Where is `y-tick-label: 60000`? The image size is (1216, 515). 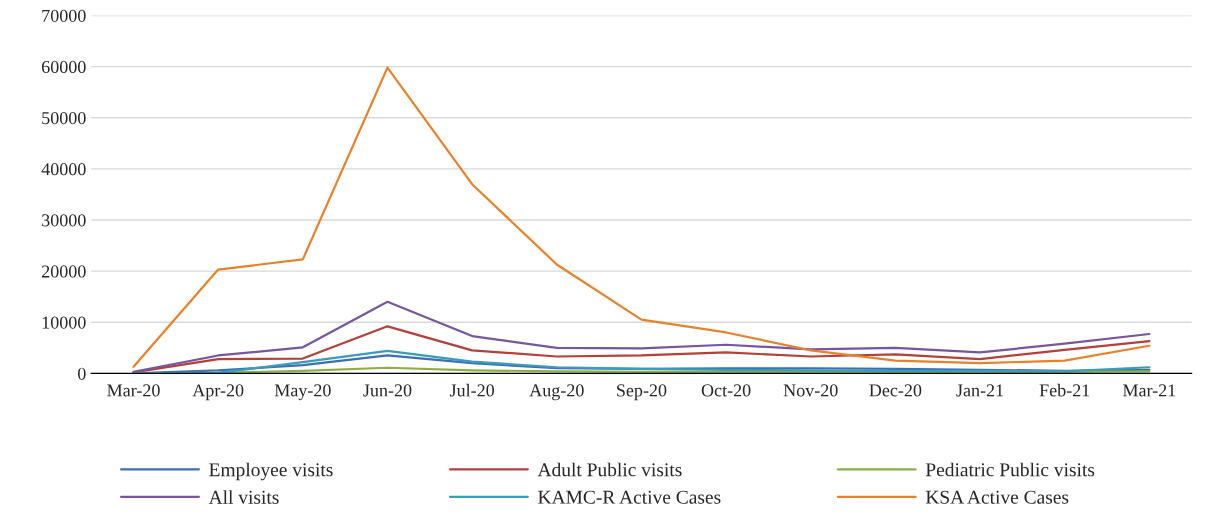
y-tick-label: 60000 is located at coordinates (63, 67).